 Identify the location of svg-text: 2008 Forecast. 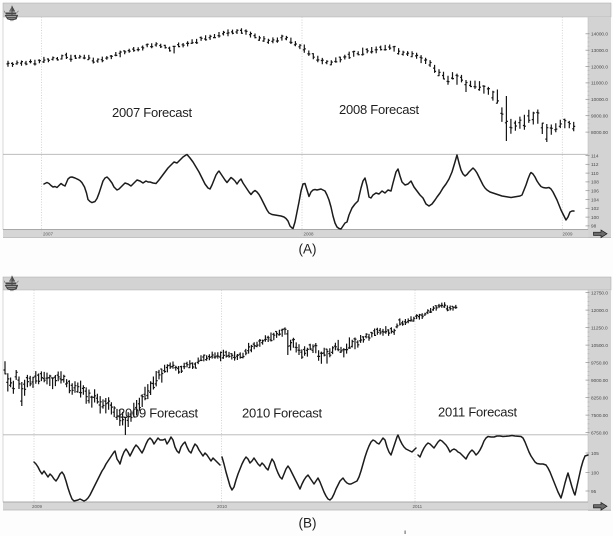
(379, 109).